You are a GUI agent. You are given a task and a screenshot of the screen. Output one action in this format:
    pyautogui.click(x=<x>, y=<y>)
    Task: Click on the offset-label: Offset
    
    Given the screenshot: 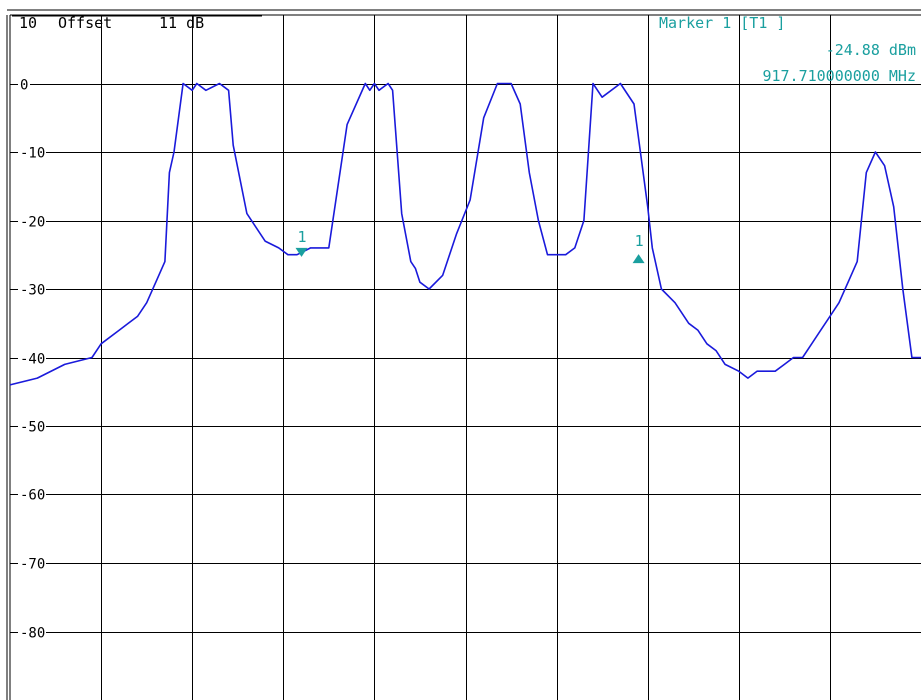 What is the action you would take?
    pyautogui.click(x=85, y=23)
    